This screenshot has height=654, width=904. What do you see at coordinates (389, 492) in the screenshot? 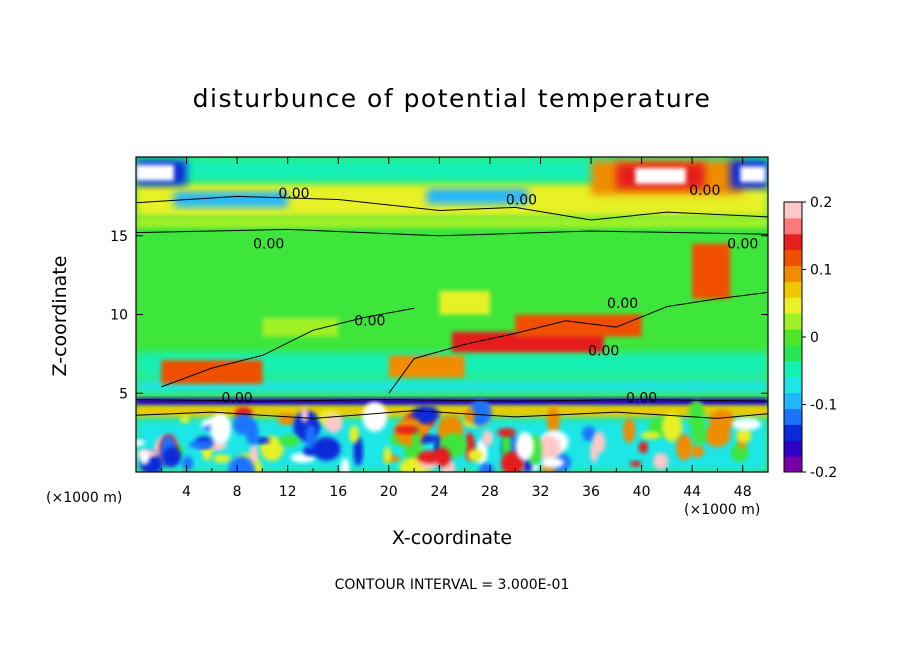
I see `x-tick-label: 20` at bounding box center [389, 492].